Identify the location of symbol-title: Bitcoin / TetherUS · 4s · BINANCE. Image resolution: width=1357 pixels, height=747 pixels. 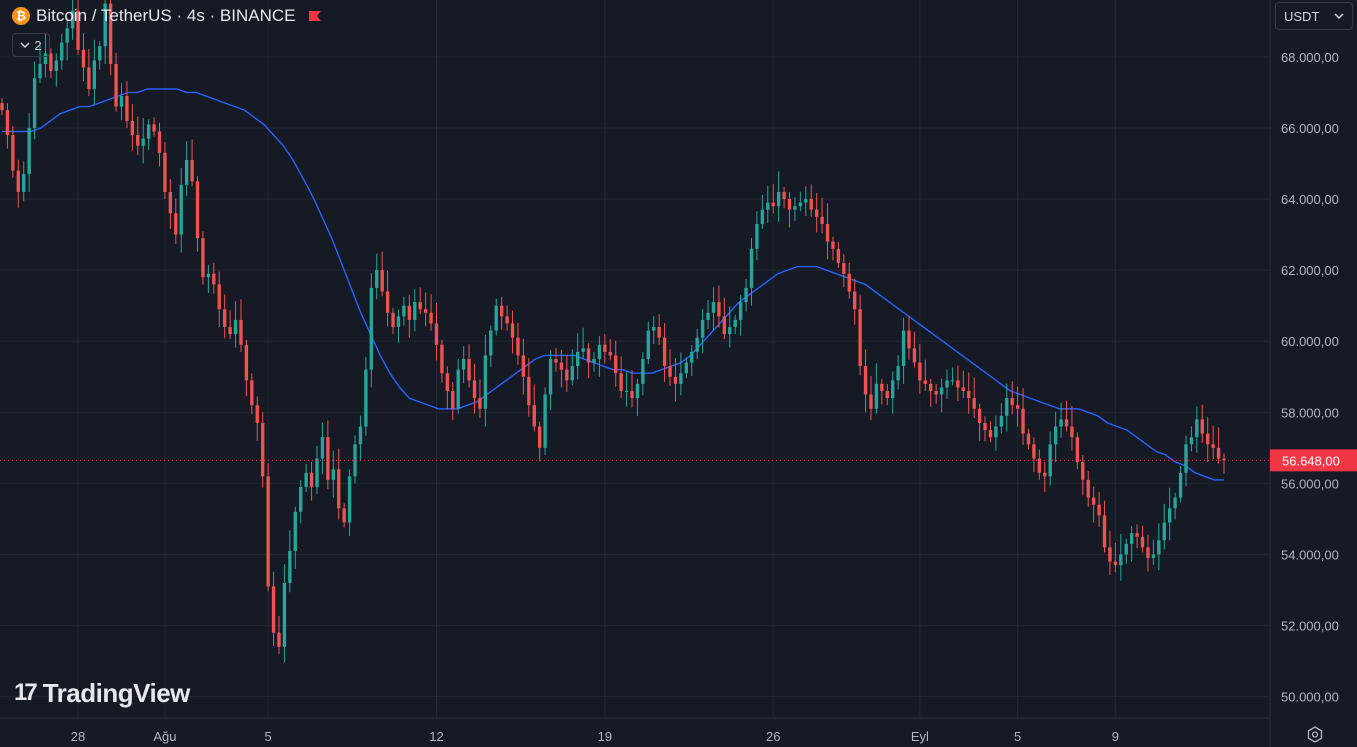
(166, 15).